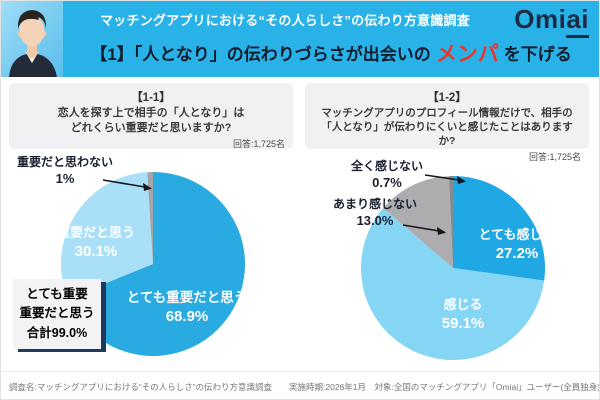 The width and height of the screenshot is (600, 400). Describe the element at coordinates (285, 20) in the screenshot. I see `survey-title: マッチングアプリにおける“その人らしさ”の伝わり方意識調査` at that location.